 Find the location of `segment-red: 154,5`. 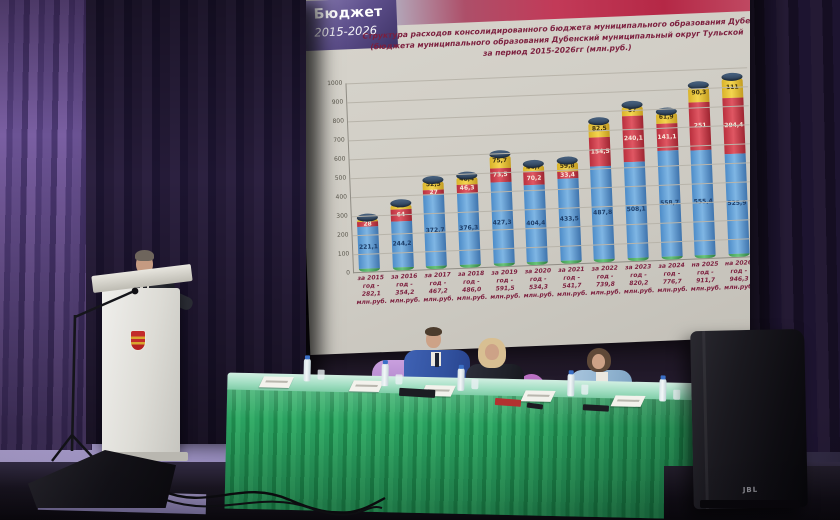

segment-red: 154,5 is located at coordinates (600, 152).